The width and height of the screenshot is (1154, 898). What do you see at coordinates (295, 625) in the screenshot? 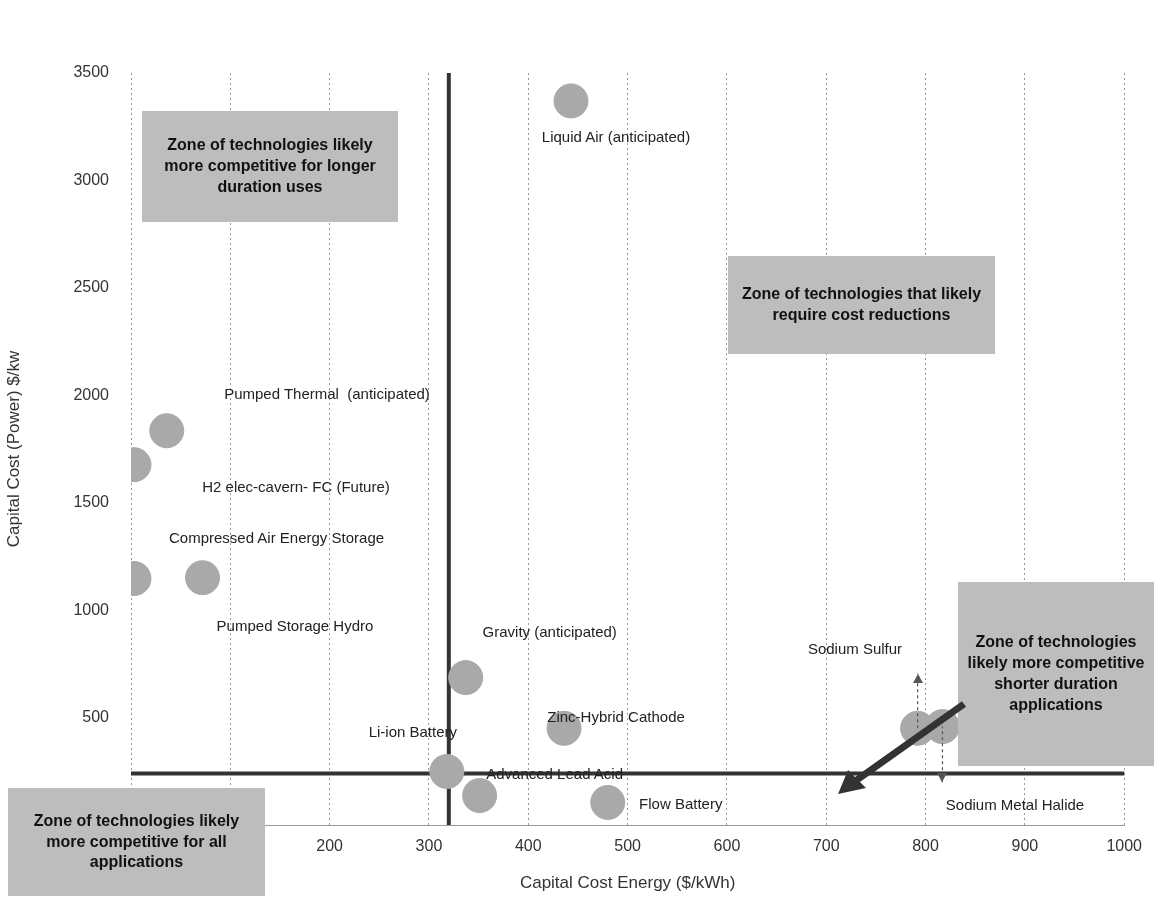
I see `annotation: Pumped Storage Hydro` at bounding box center [295, 625].